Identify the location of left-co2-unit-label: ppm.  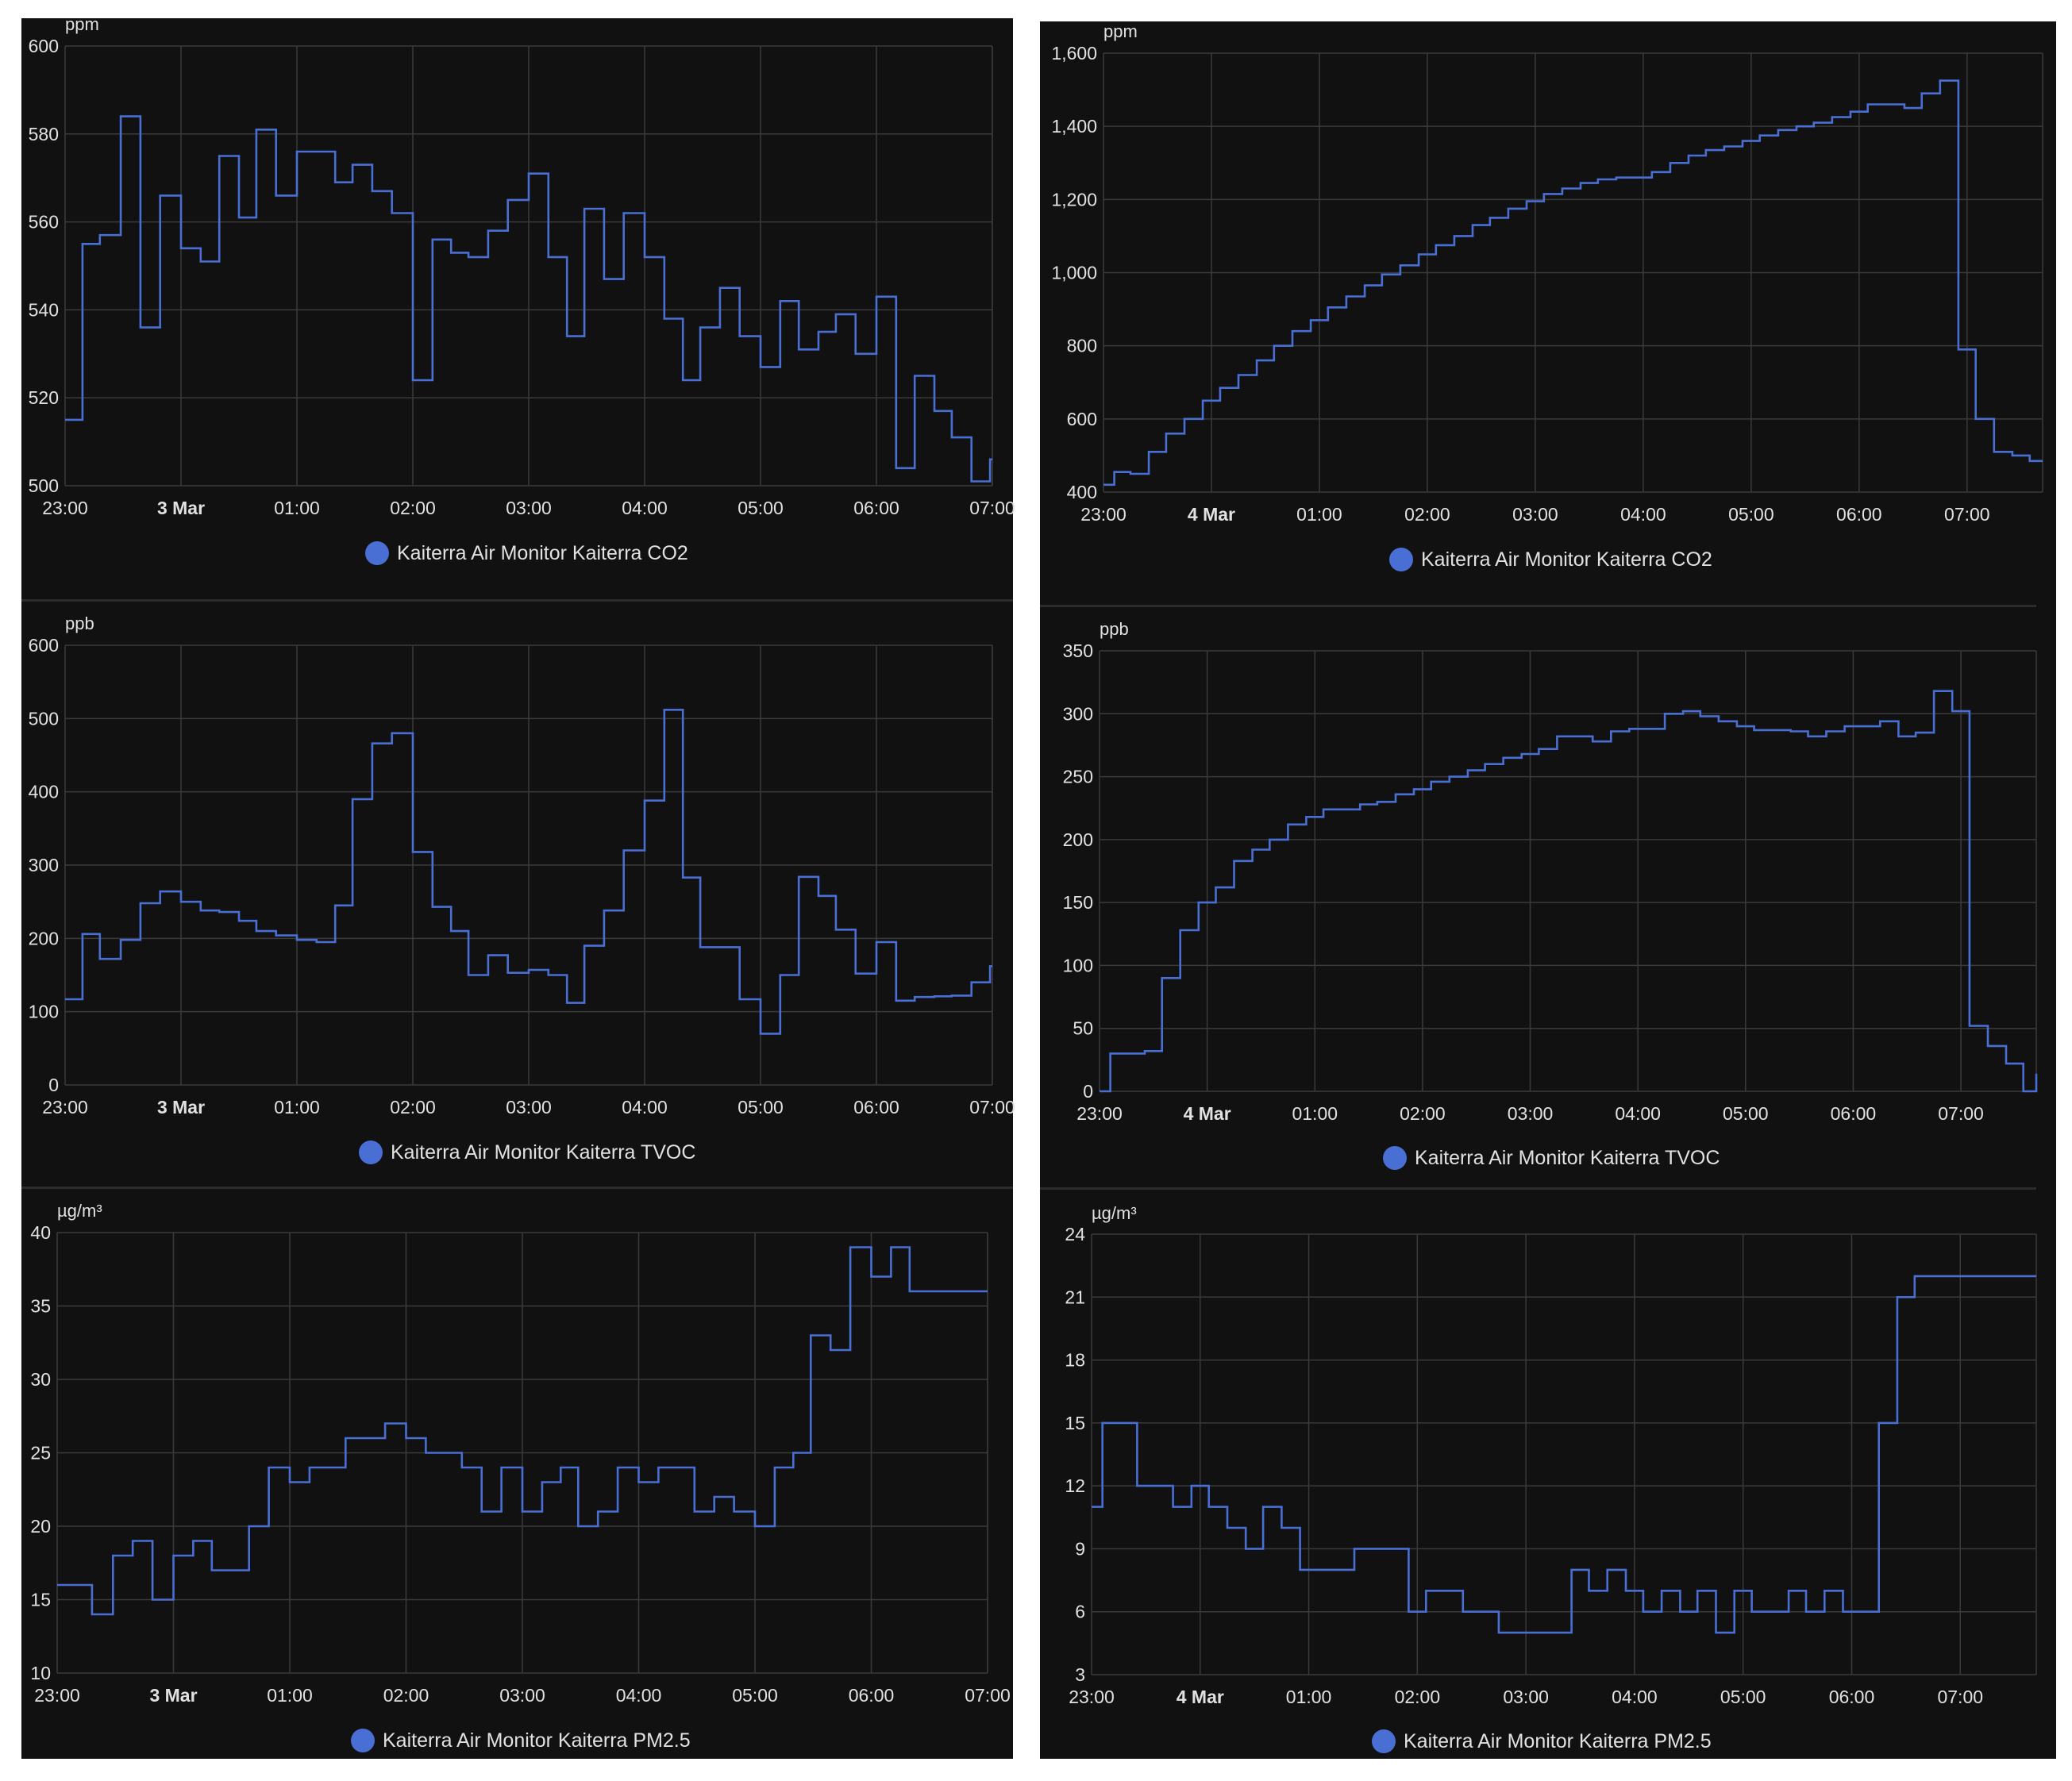
(82, 24).